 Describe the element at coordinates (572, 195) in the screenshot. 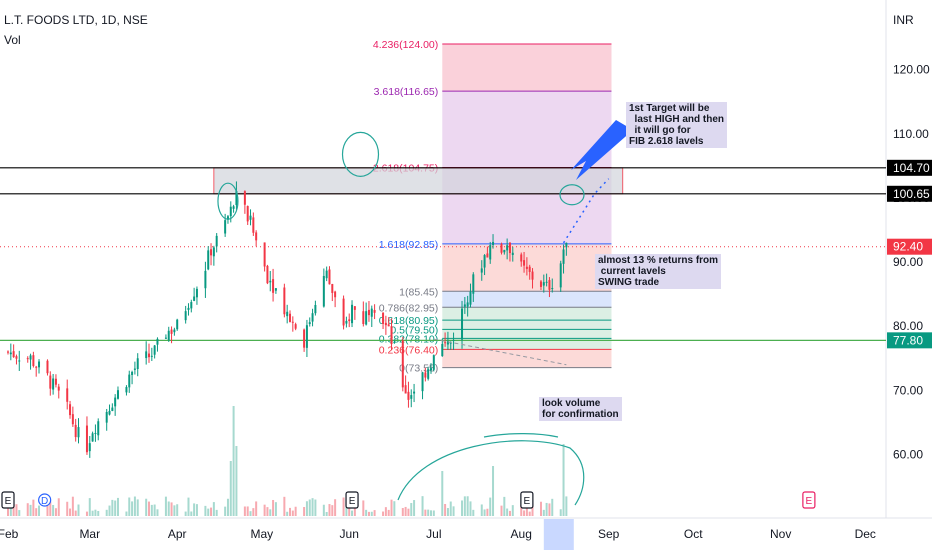

I see `circle-target` at that location.